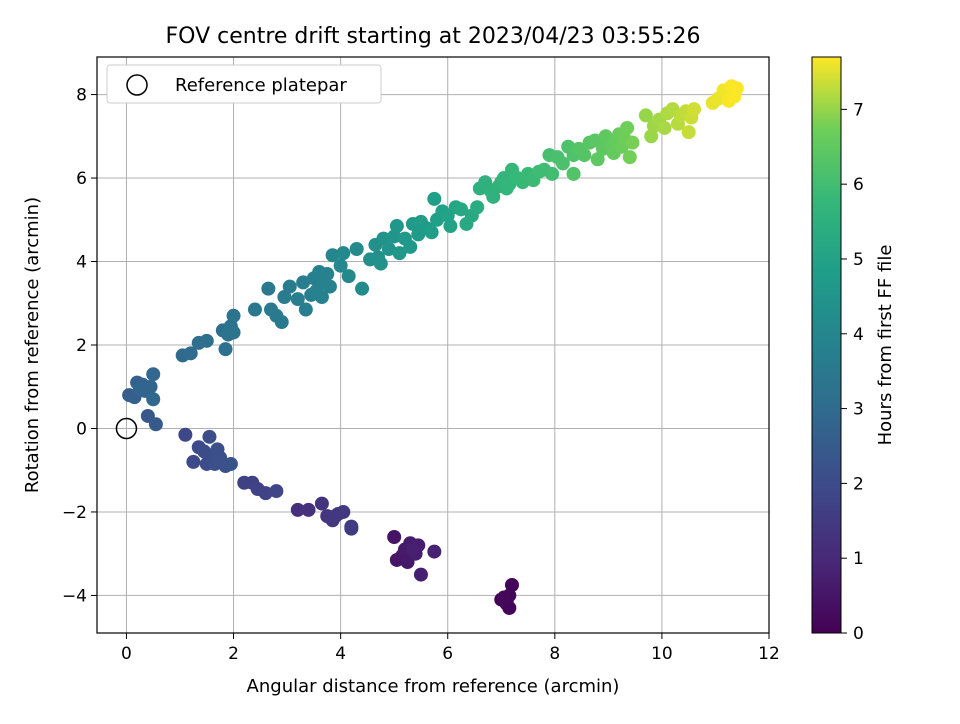 Image resolution: width=960 pixels, height=724 pixels. I want to click on y-axis-ticks: −4 −2 0 2 4 6 8, so click(79, 346).